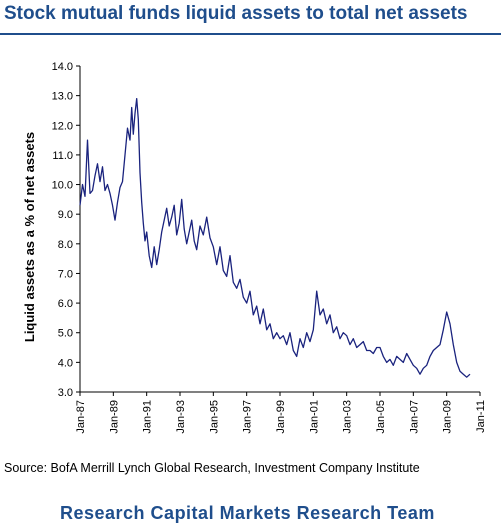  What do you see at coordinates (481, 416) in the screenshot?
I see `x-tick-label: Jan-11` at bounding box center [481, 416].